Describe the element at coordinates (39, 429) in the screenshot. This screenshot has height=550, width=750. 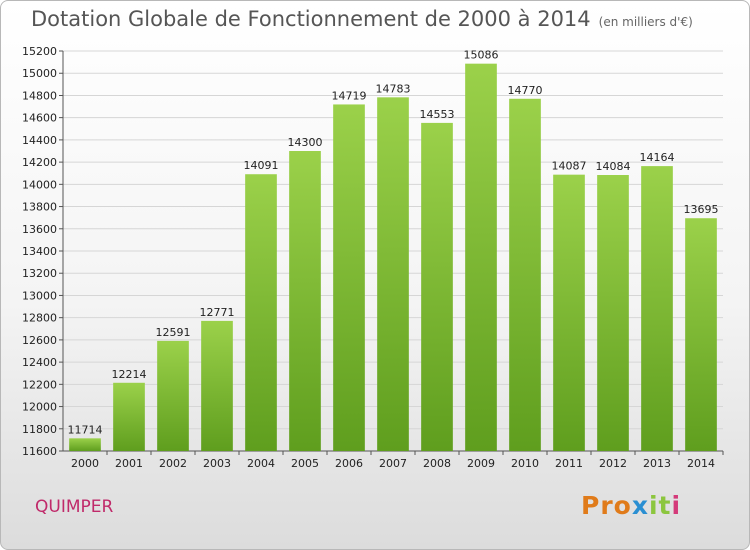
I see `y-tick-label: 11800` at that location.